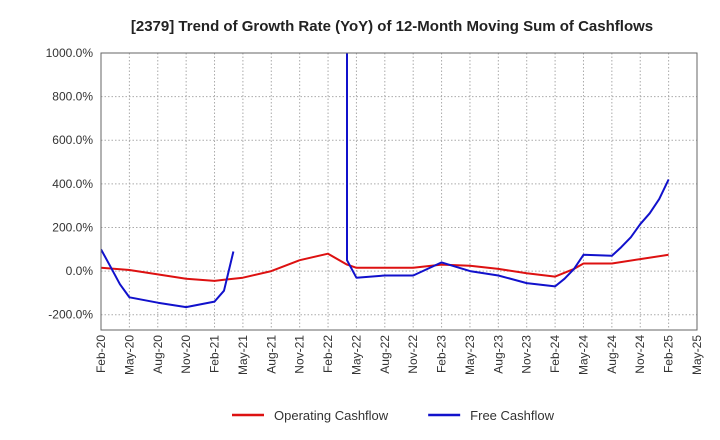 Image resolution: width=720 pixels, height=440 pixels. Describe the element at coordinates (80, 271) in the screenshot. I see `y-tick-label: 0.0%` at that location.